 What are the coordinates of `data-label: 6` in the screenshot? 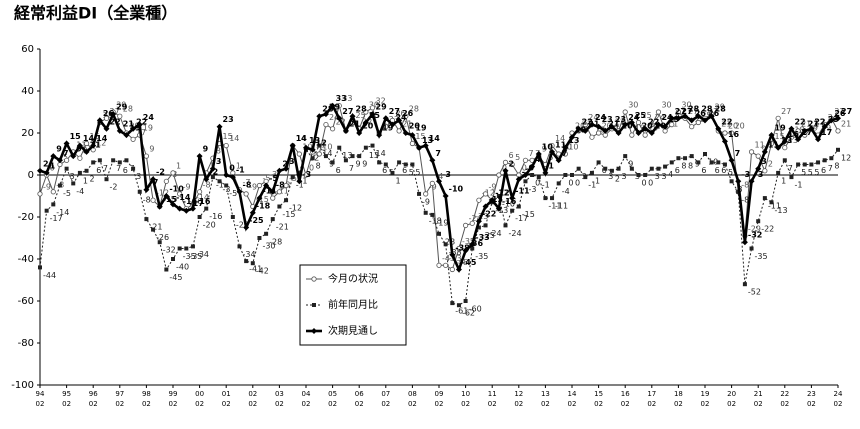 It's located at (823, 170).